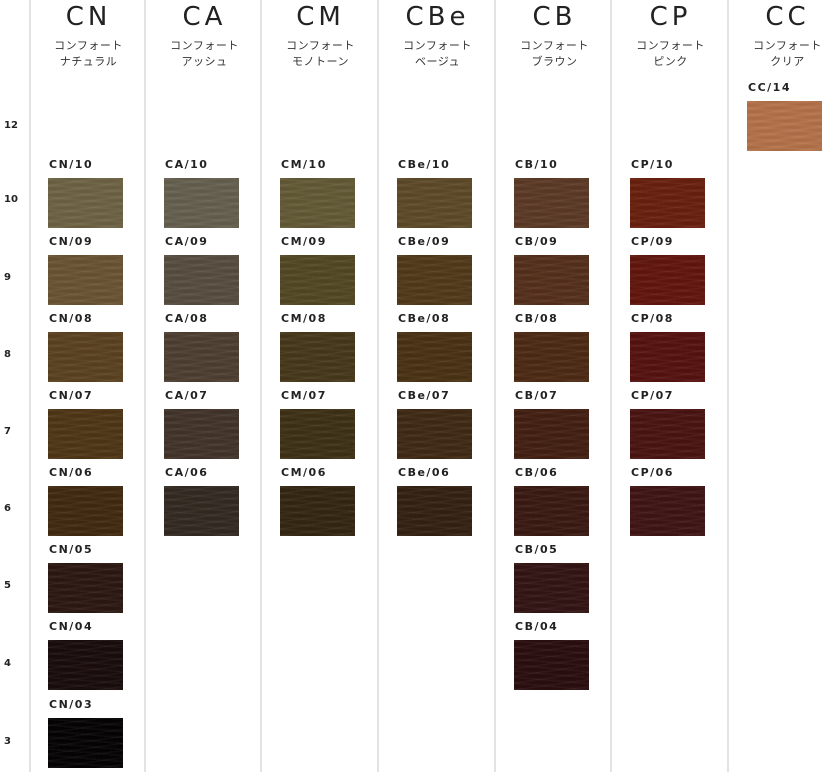 Image resolution: width=825 pixels, height=772 pixels. Describe the element at coordinates (554, 17) in the screenshot. I see `column-code: CB` at that location.